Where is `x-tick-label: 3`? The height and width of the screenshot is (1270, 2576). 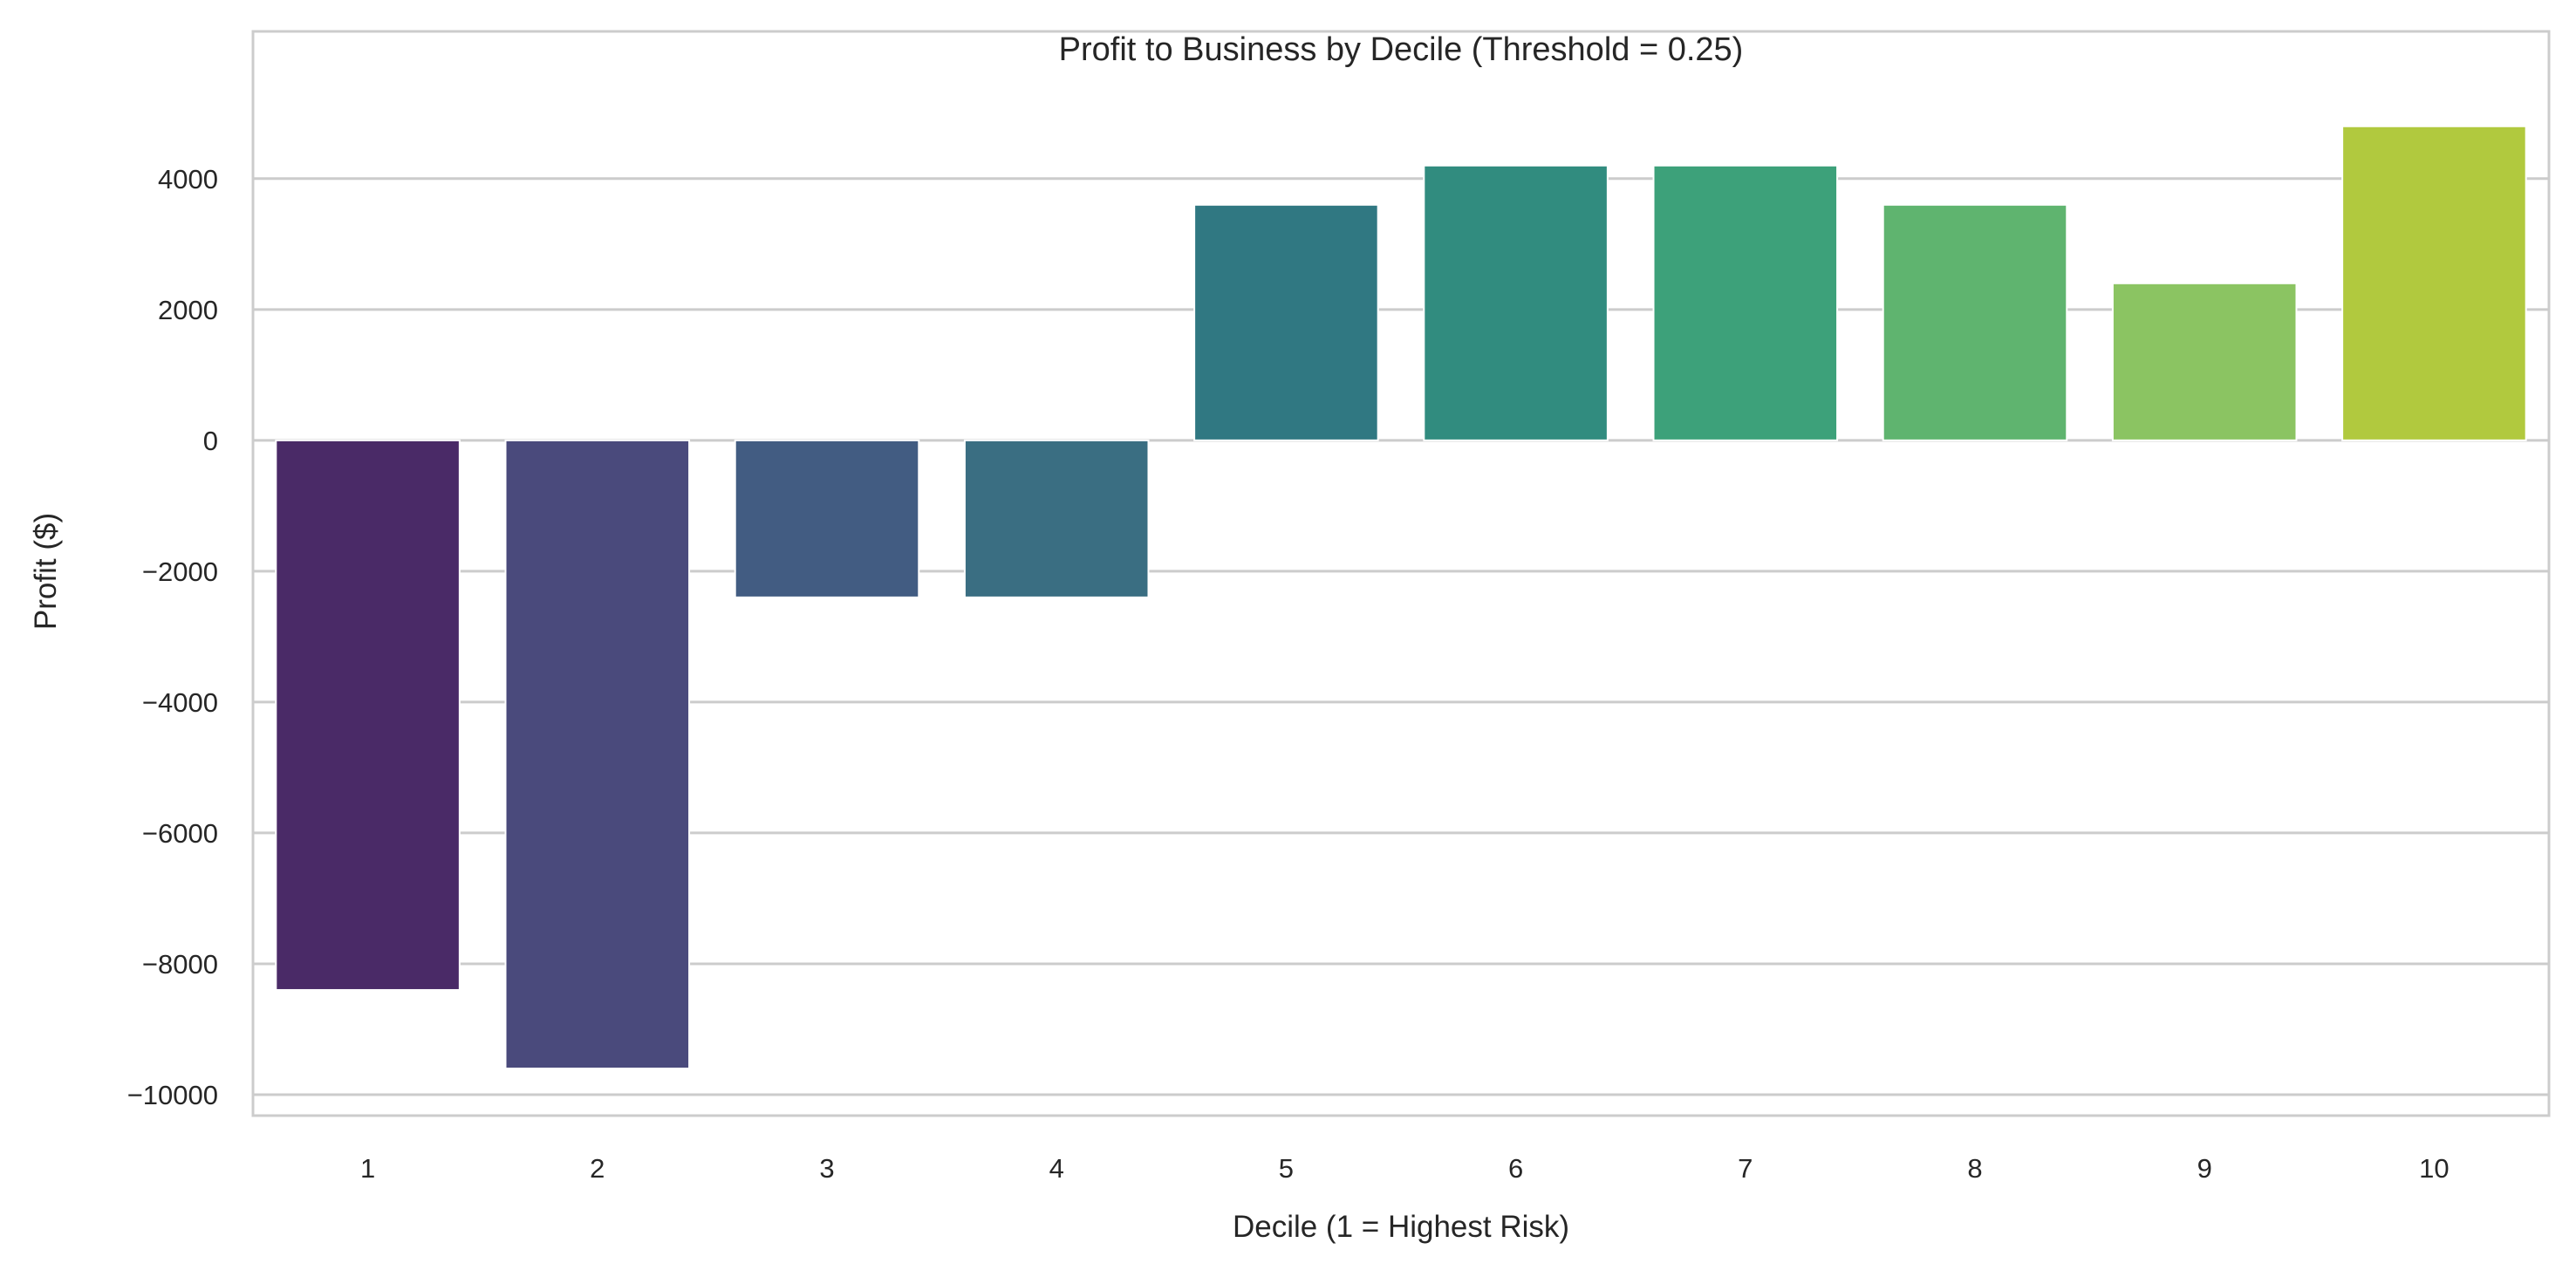 x-tick-label: 3 is located at coordinates (826, 1169).